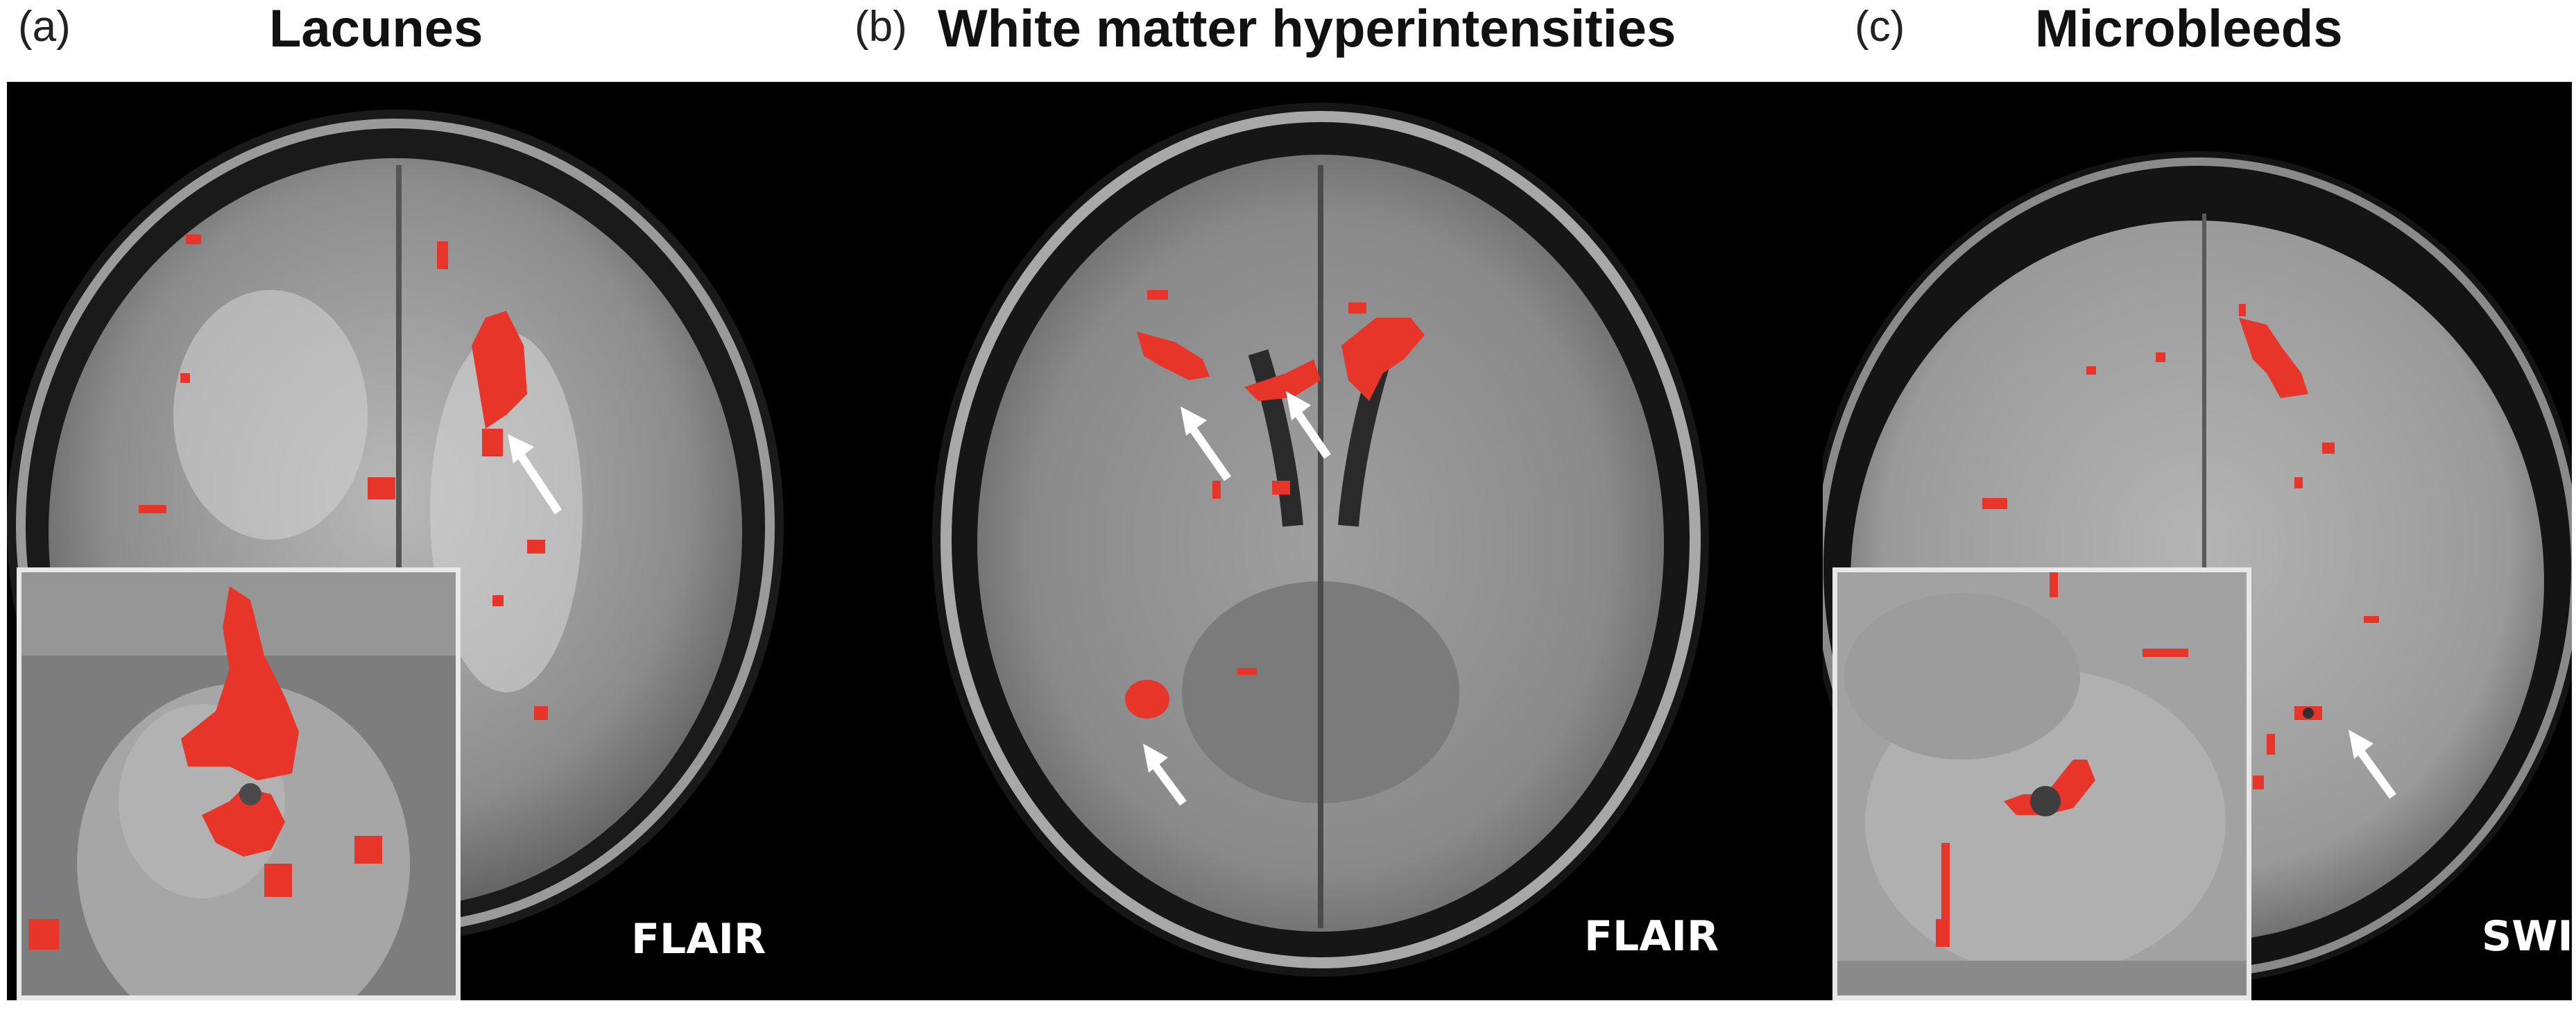  Describe the element at coordinates (1307, 29) in the screenshot. I see `panel-b-title: White matter hyperintensities` at that location.